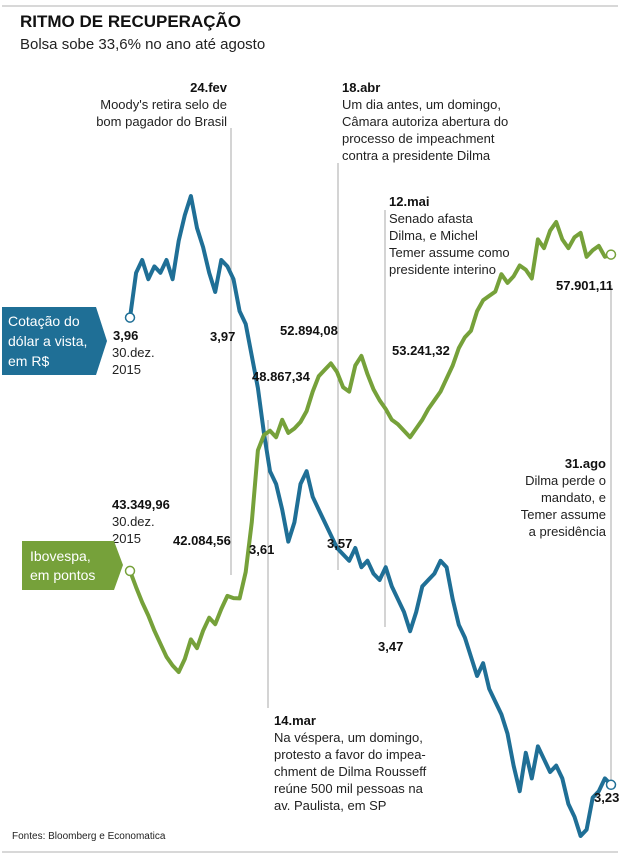  What do you see at coordinates (433, 235) in the screenshot?
I see `event-text-line: Dilma, e Michel` at bounding box center [433, 235].